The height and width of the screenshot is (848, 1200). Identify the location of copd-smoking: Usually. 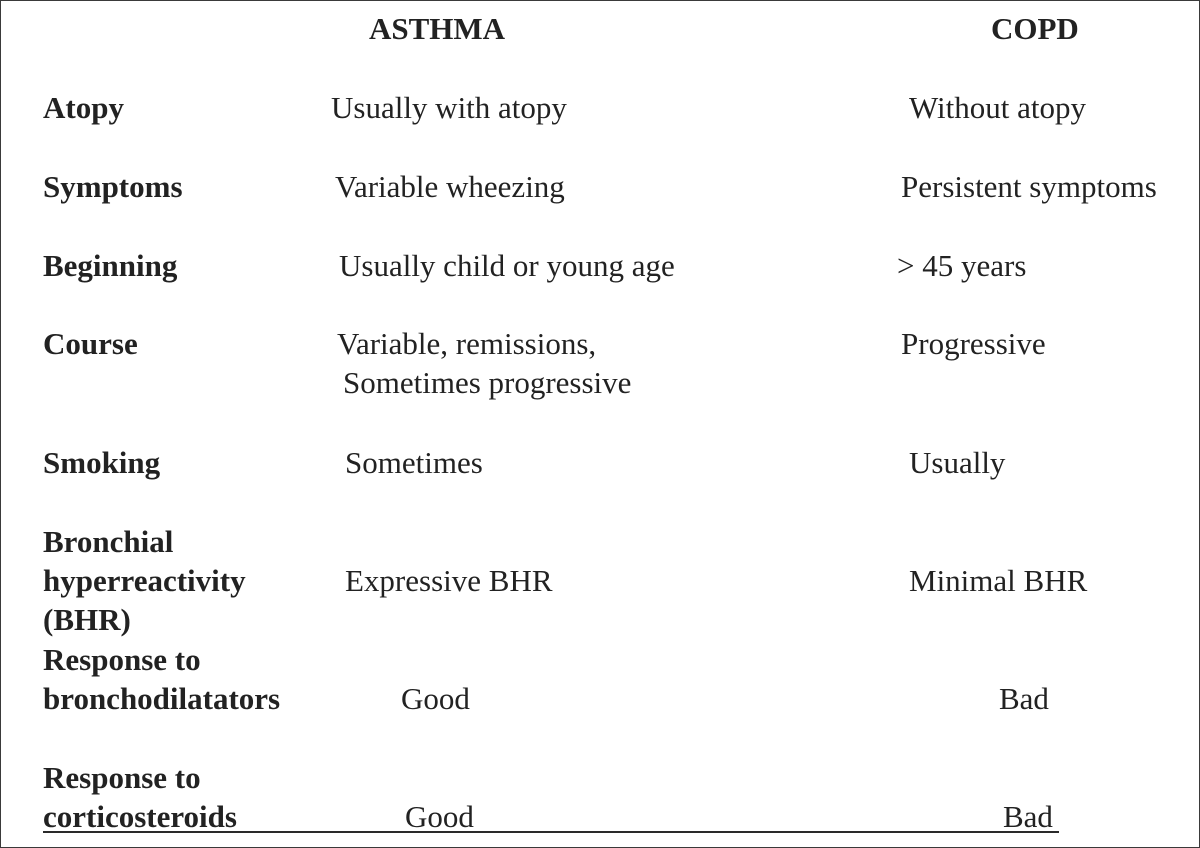
(957, 462).